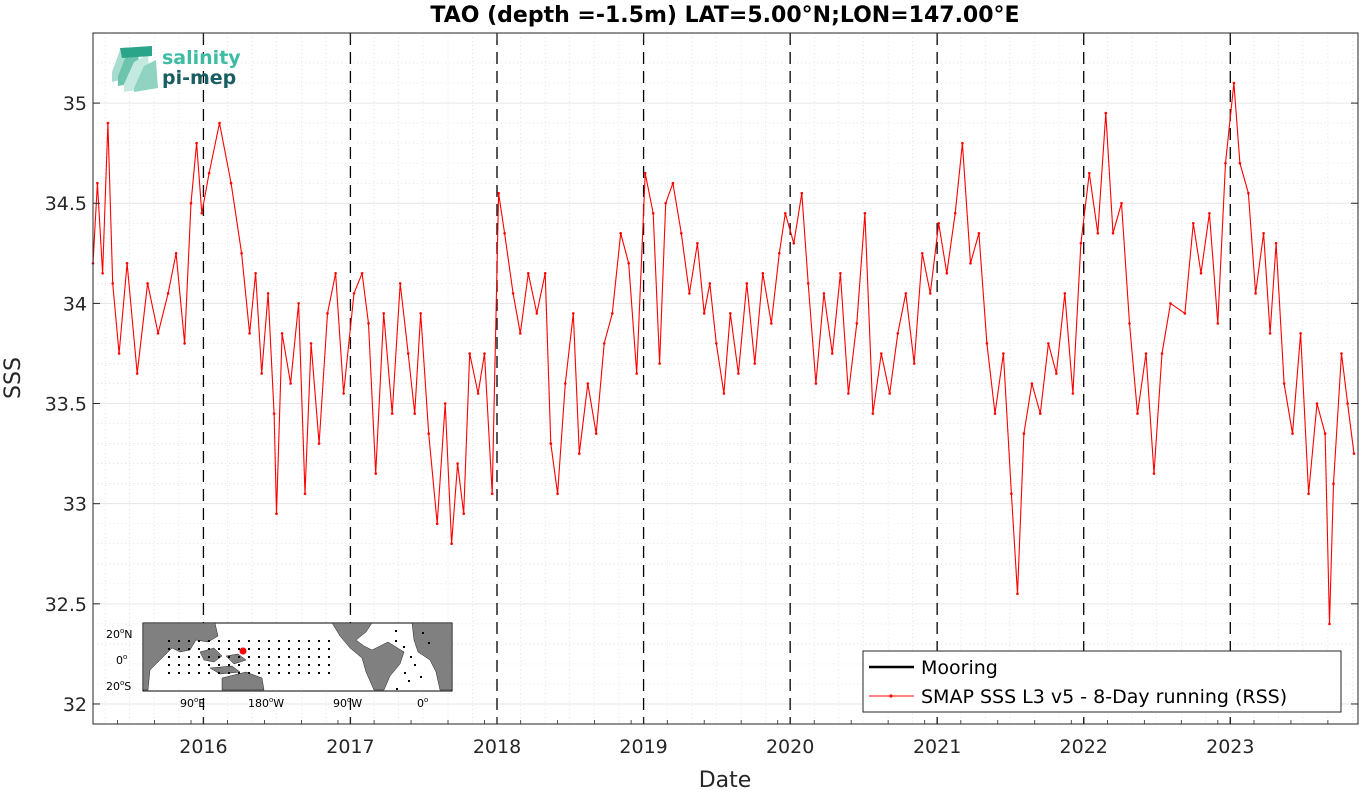  I want to click on y-tick-label: 34.5, so click(66, 204).